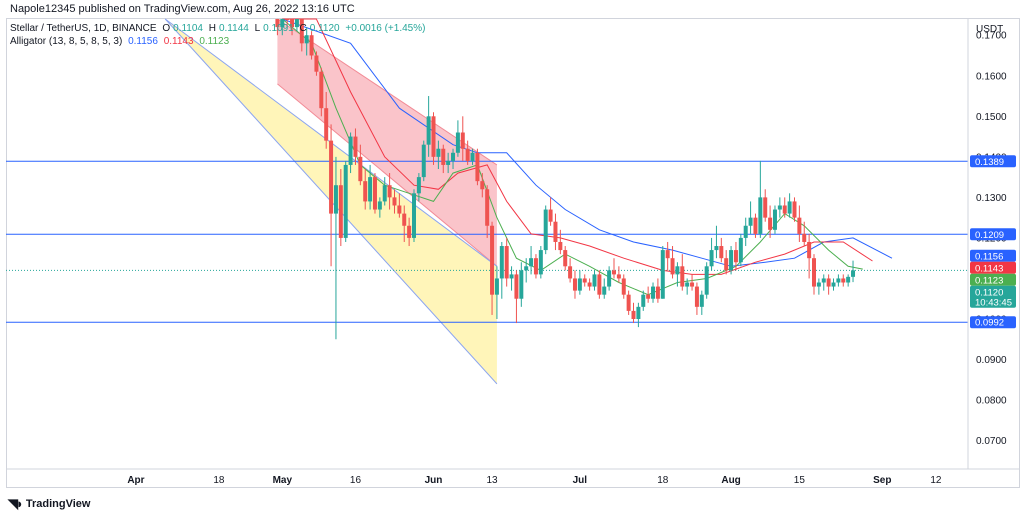 The image size is (1024, 513). I want to click on tradingview-logo-icon: ◥◗, so click(16, 503).